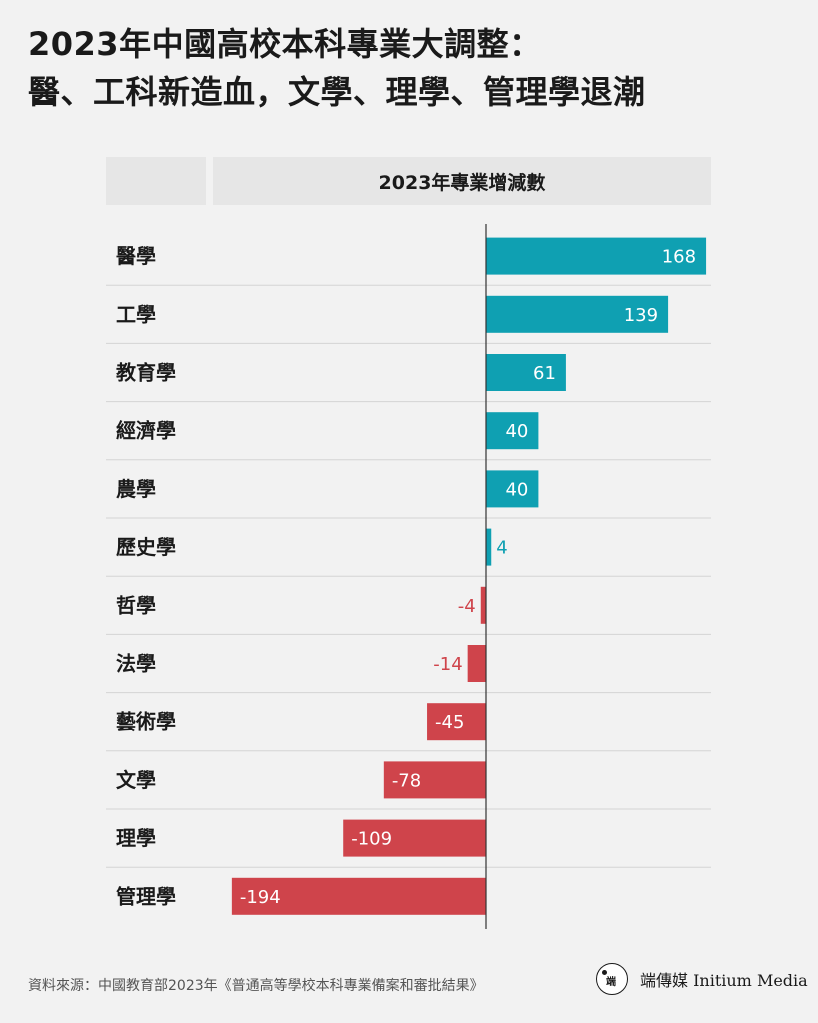 The height and width of the screenshot is (1023, 818). I want to click on category-label: 哲學, so click(136, 605).